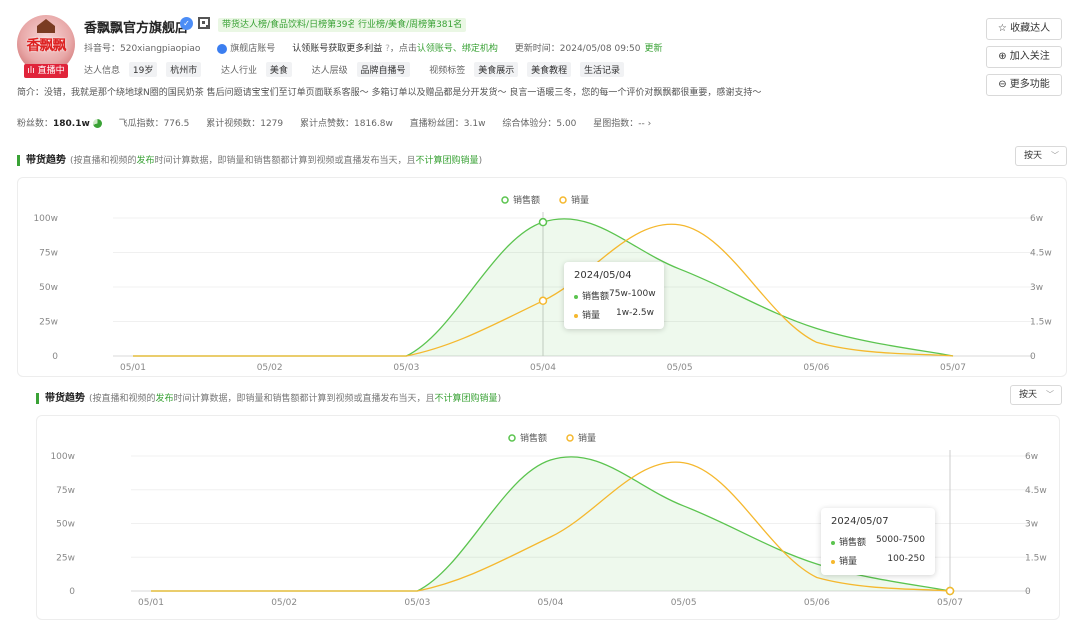 The image size is (1080, 633). I want to click on help-icon: ?, so click(387, 49).